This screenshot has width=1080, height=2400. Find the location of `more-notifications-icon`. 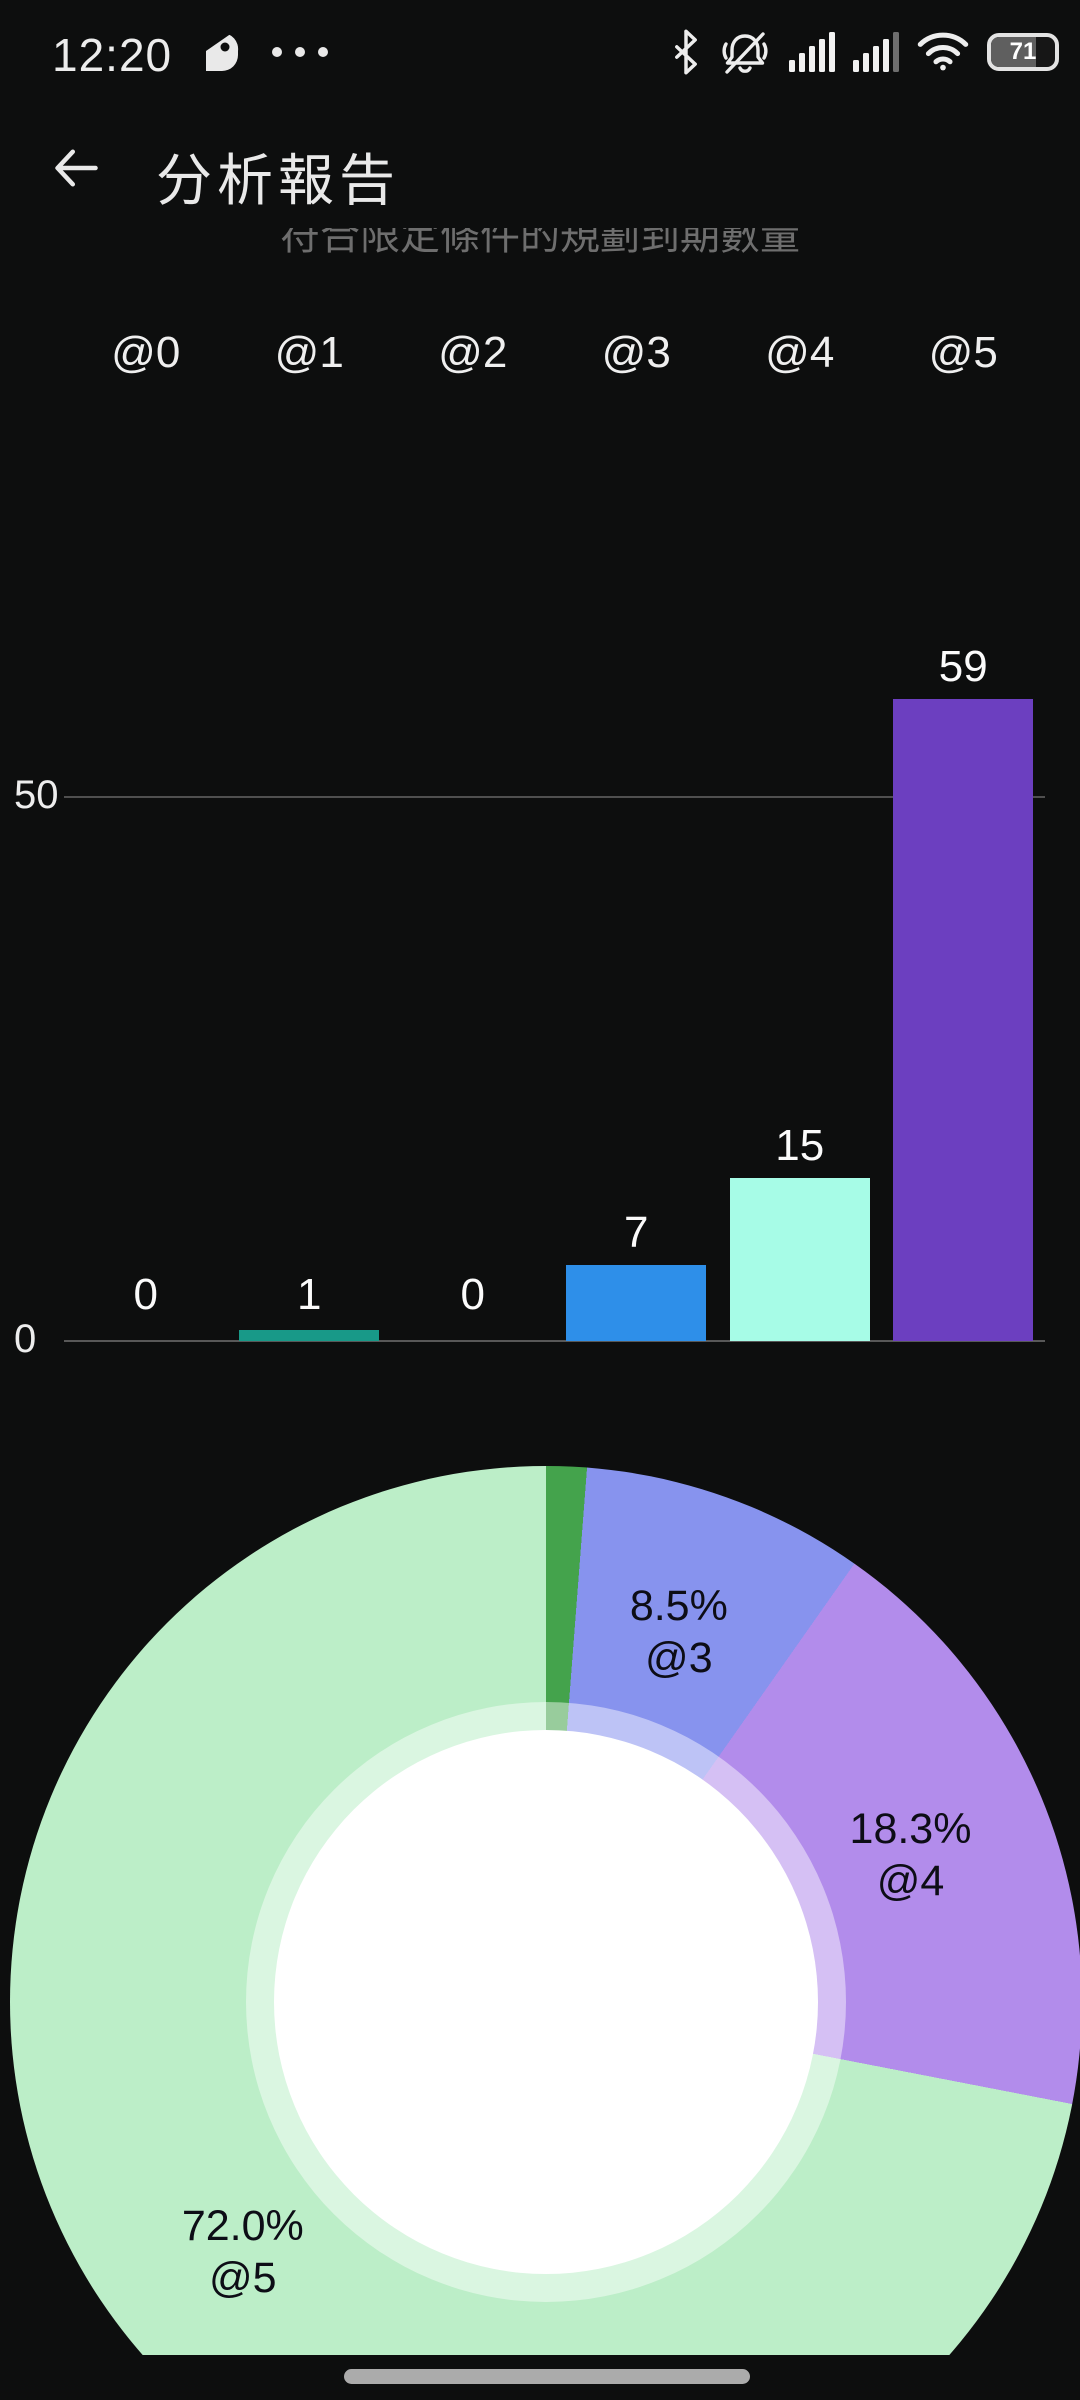

more-notifications-icon is located at coordinates (300, 52).